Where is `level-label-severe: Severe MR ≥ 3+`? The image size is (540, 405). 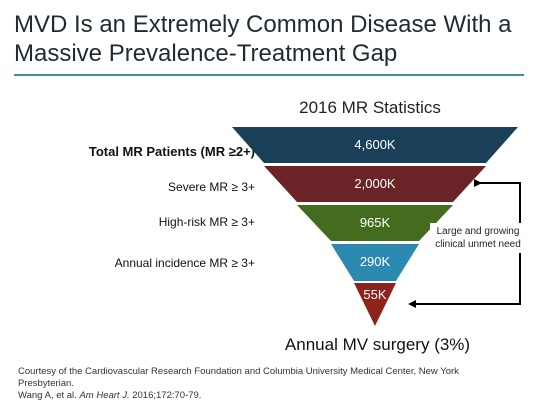 level-label-severe: Severe MR ≥ 3+ is located at coordinates (211, 187).